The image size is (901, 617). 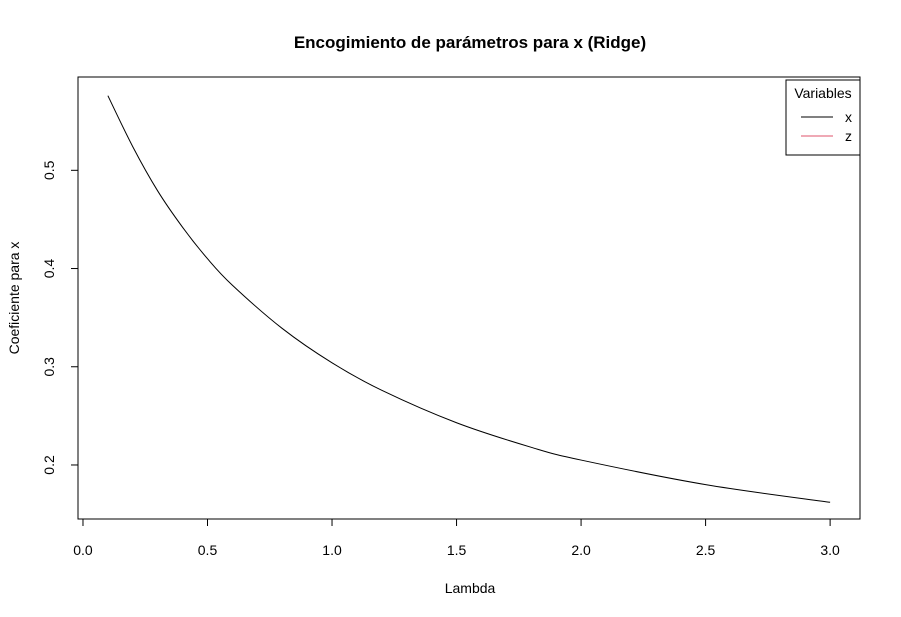 I want to click on y-axis: 0.2 0.3 0.4 0.5, so click(x=60, y=317).